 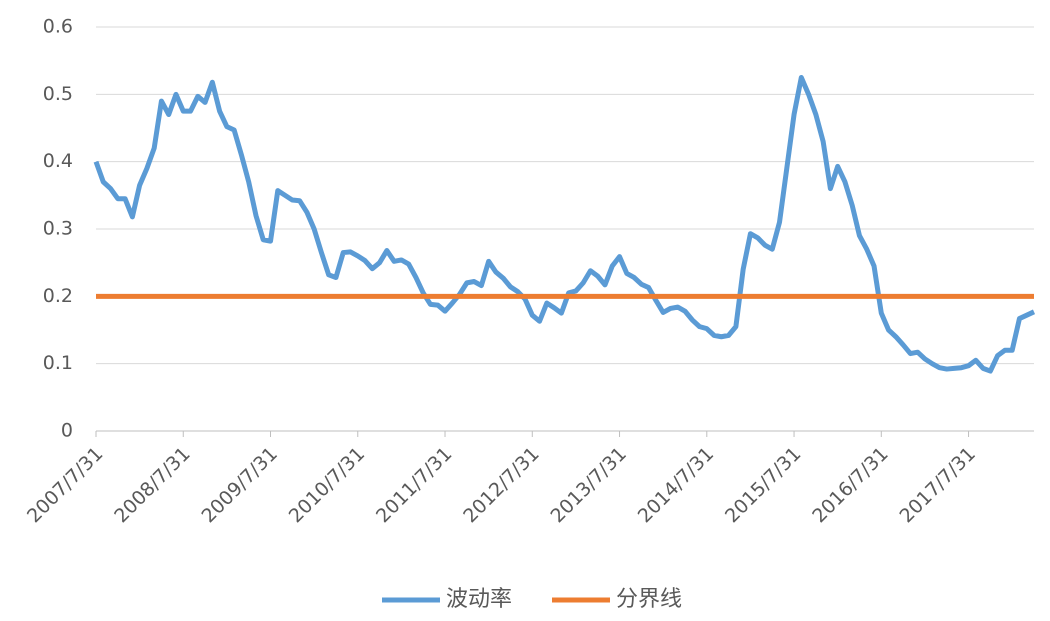 What do you see at coordinates (850, 485) in the screenshot?
I see `x-tick-label: 2016/7/31` at bounding box center [850, 485].